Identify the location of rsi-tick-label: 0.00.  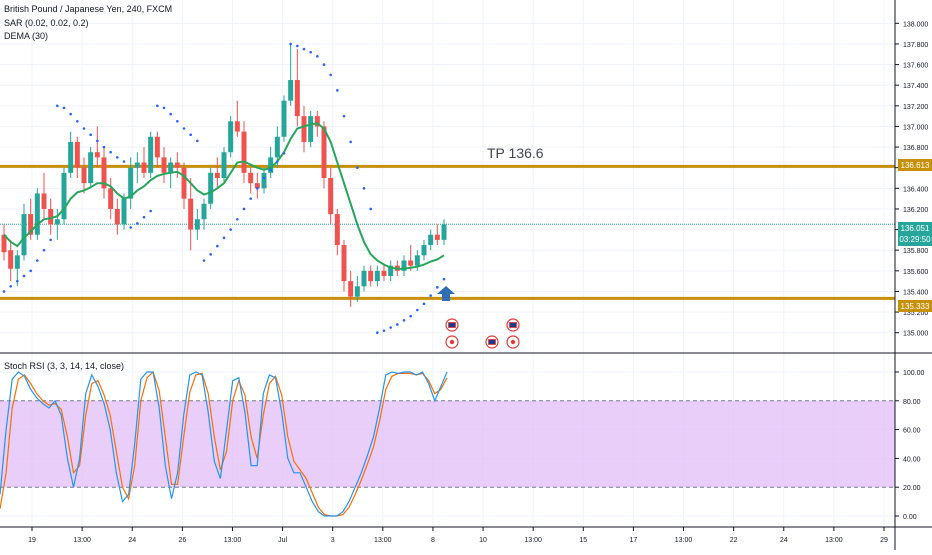
(910, 517).